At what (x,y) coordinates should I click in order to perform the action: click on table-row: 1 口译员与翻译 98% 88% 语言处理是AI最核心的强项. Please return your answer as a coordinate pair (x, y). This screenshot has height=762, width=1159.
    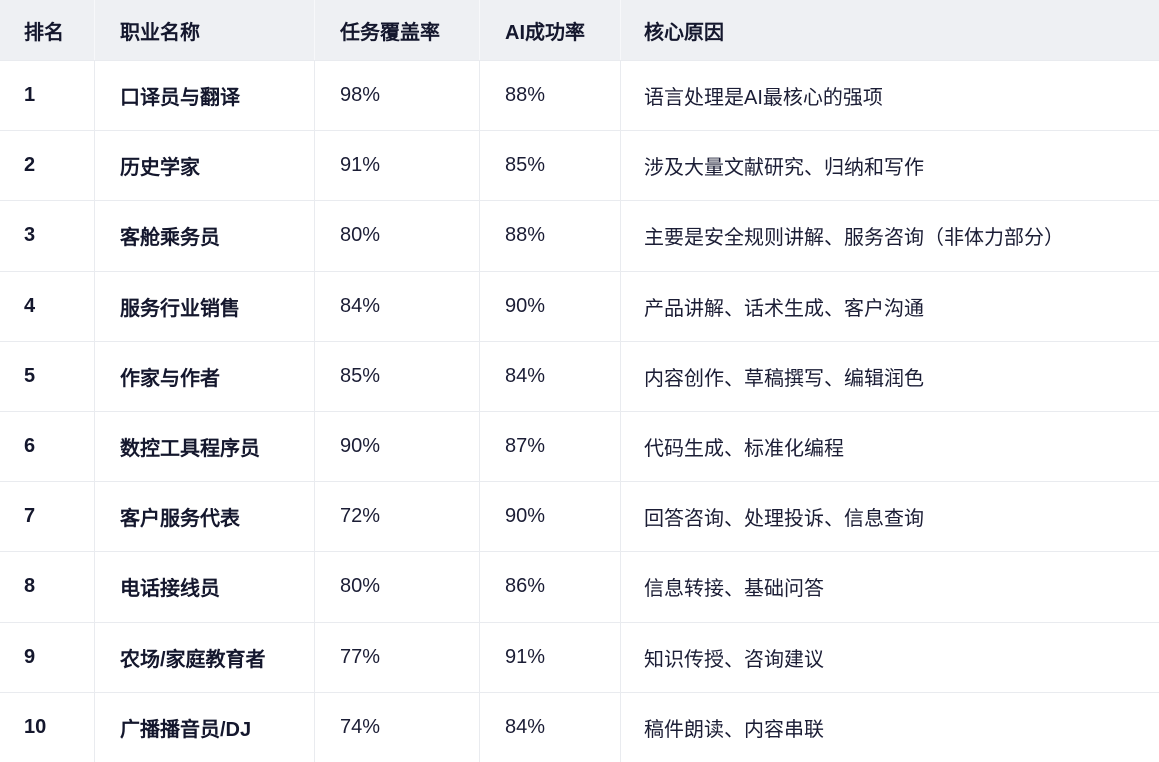
    Looking at the image, I should click on (579, 95).